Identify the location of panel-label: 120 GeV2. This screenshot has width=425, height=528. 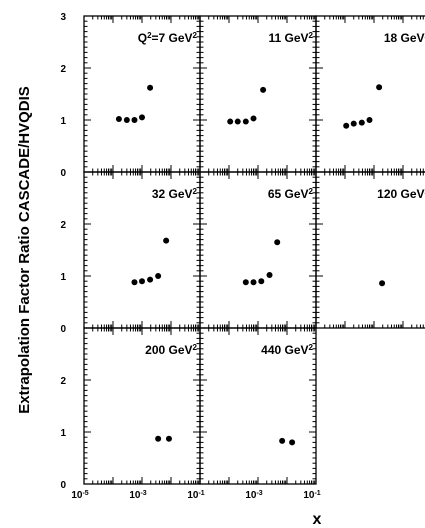
(401, 194).